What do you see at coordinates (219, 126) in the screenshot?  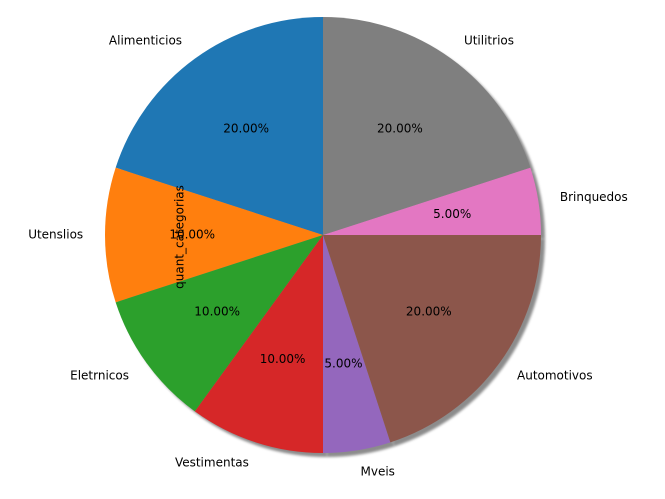 I see `pie-slice-alimenticios` at bounding box center [219, 126].